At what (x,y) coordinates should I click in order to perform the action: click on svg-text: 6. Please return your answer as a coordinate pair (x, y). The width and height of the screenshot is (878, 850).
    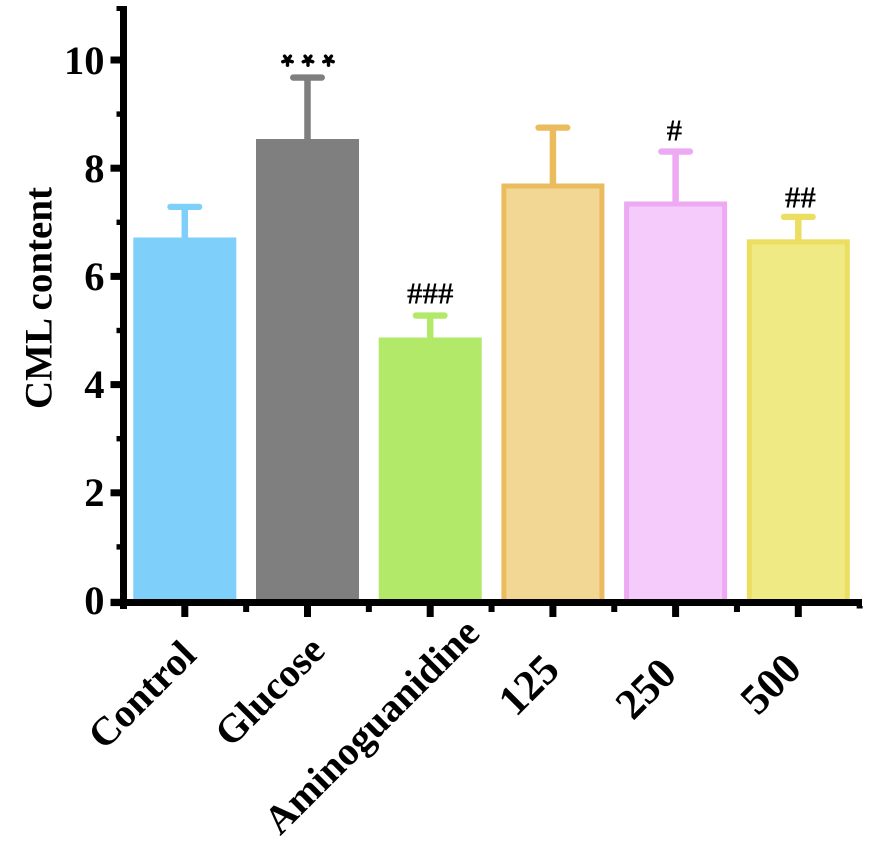
    Looking at the image, I should click on (94, 276).